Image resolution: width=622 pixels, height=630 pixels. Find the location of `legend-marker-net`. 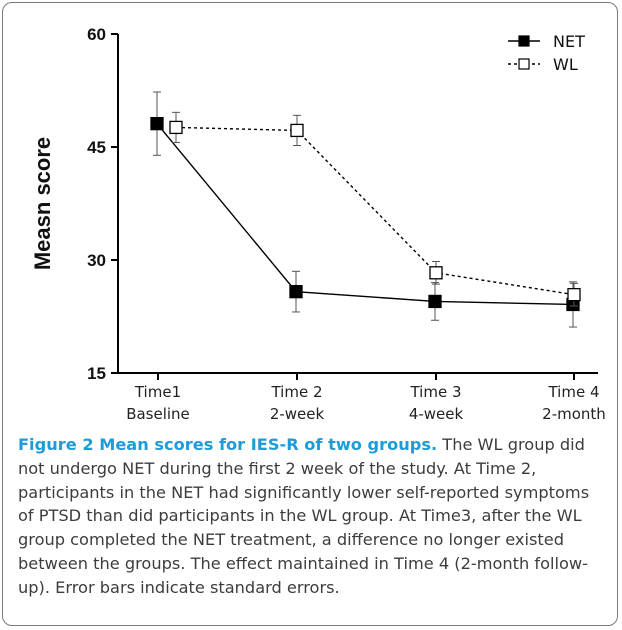

legend-marker-net is located at coordinates (524, 41).